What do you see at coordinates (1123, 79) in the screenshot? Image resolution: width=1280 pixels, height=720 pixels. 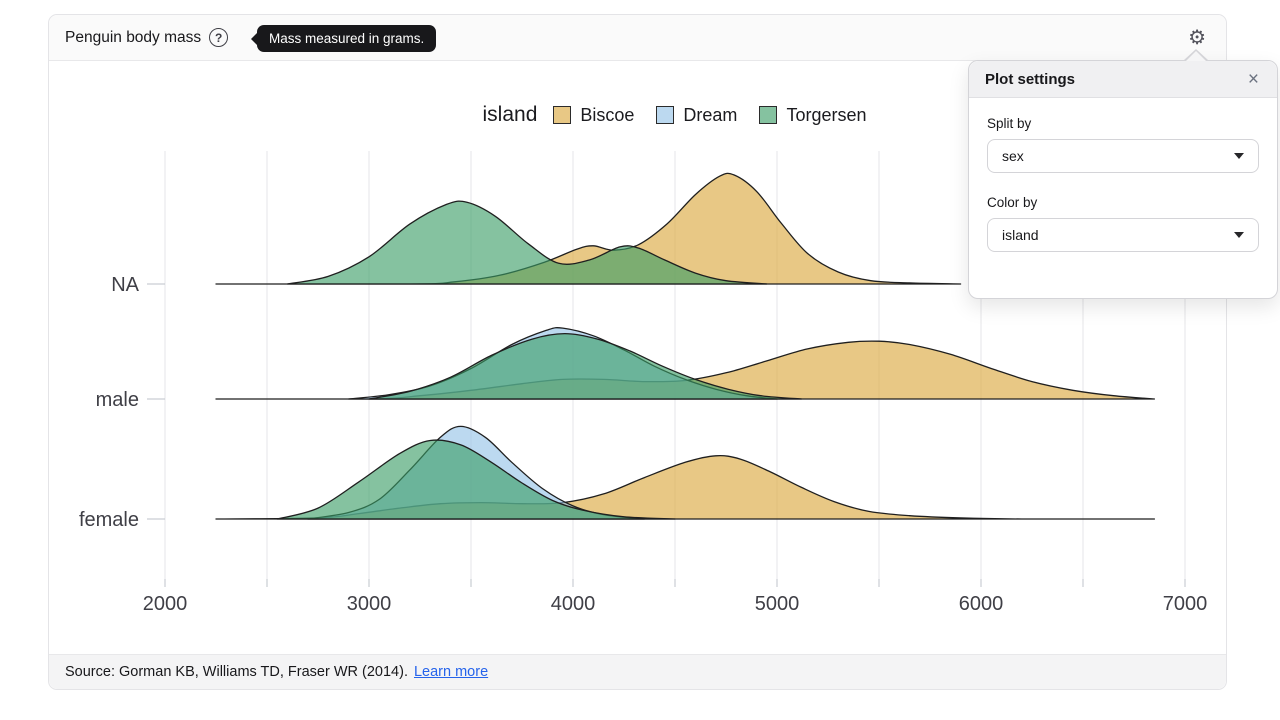 I see `settings-panel-header: Plot settings ×` at bounding box center [1123, 79].